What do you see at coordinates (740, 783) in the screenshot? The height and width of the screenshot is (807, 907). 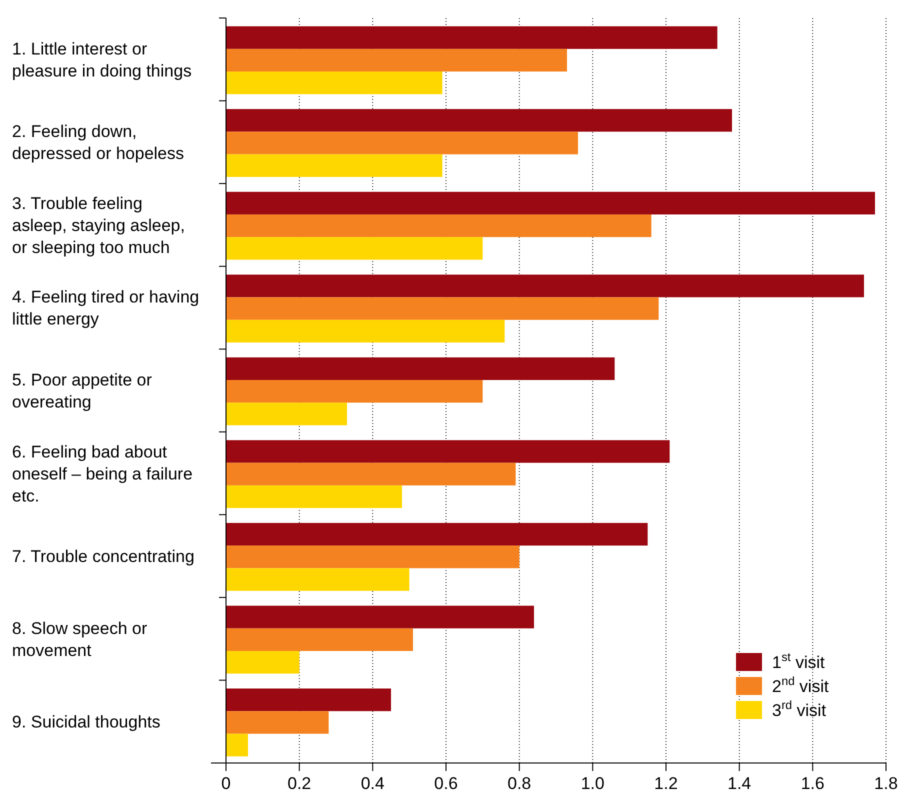 I see `x-tick-label: 1.4` at bounding box center [740, 783].